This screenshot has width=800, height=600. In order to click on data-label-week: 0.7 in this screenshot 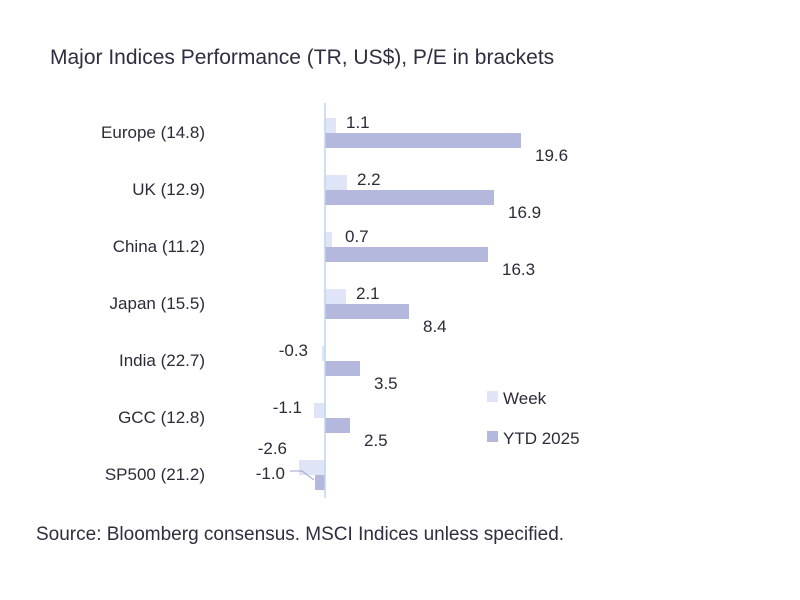, I will do `click(357, 236)`.